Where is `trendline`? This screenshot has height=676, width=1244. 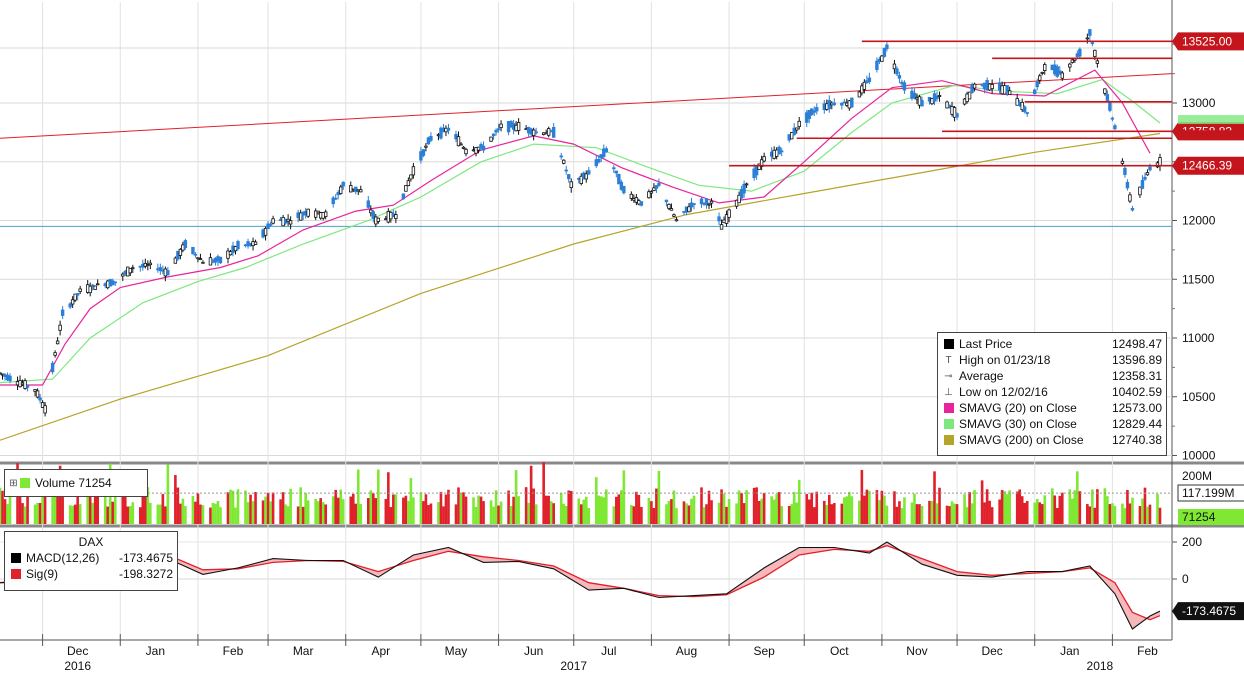
trendline is located at coordinates (586, 106).